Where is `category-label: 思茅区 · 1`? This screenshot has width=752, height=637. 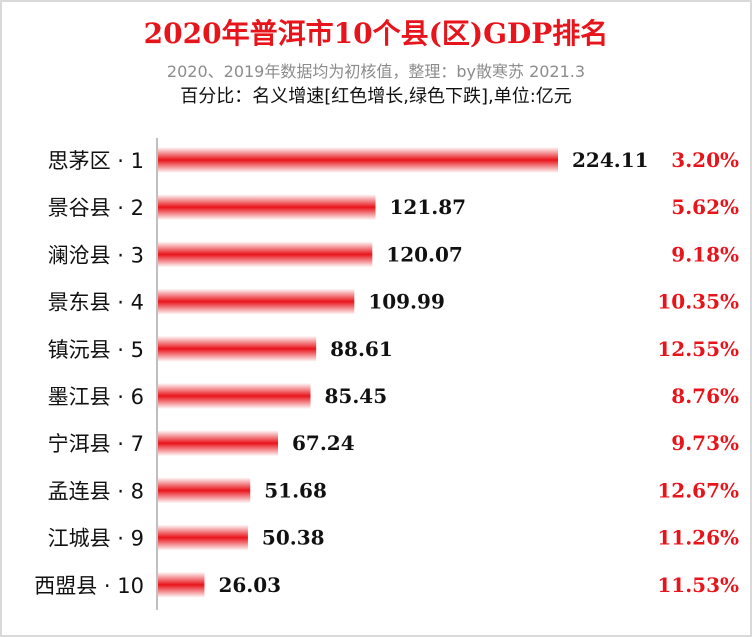
category-label: 思茅区 · 1 is located at coordinates (96, 161).